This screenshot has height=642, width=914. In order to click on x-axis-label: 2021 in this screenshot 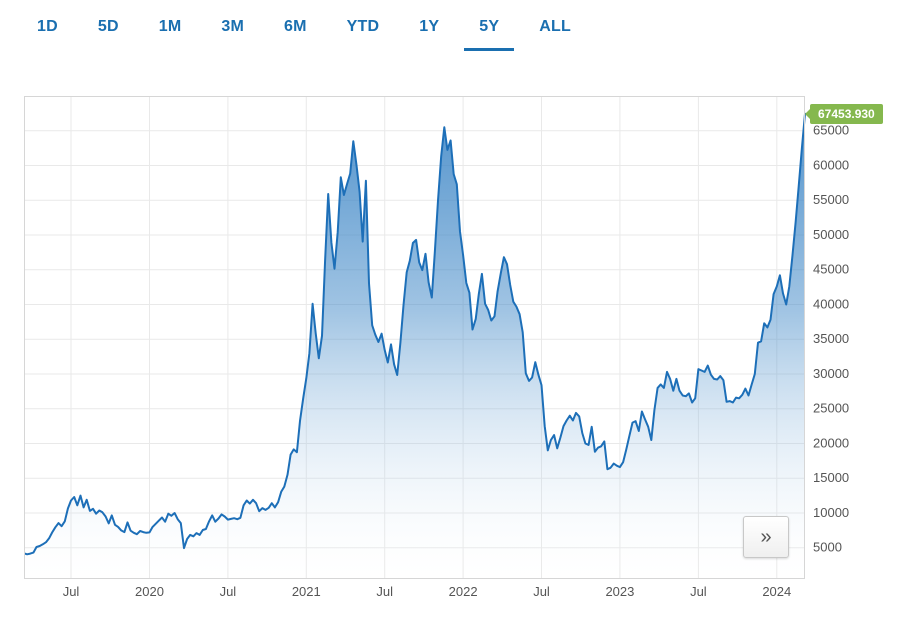, I will do `click(306, 591)`.